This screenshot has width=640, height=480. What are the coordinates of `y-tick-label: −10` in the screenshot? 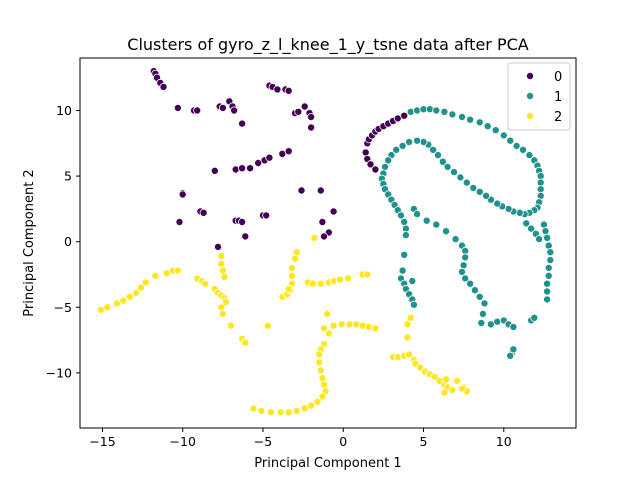 It's located at (59, 372).